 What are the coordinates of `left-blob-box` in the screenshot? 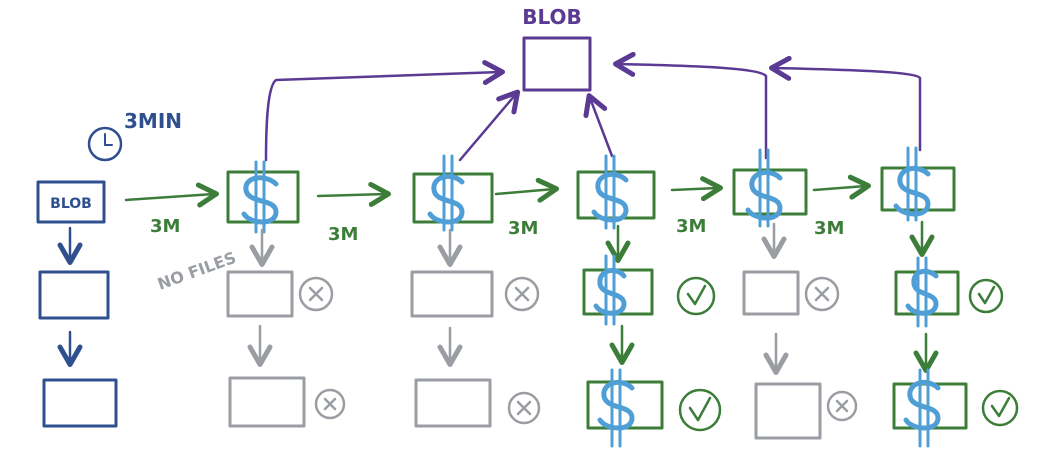 It's located at (71, 202).